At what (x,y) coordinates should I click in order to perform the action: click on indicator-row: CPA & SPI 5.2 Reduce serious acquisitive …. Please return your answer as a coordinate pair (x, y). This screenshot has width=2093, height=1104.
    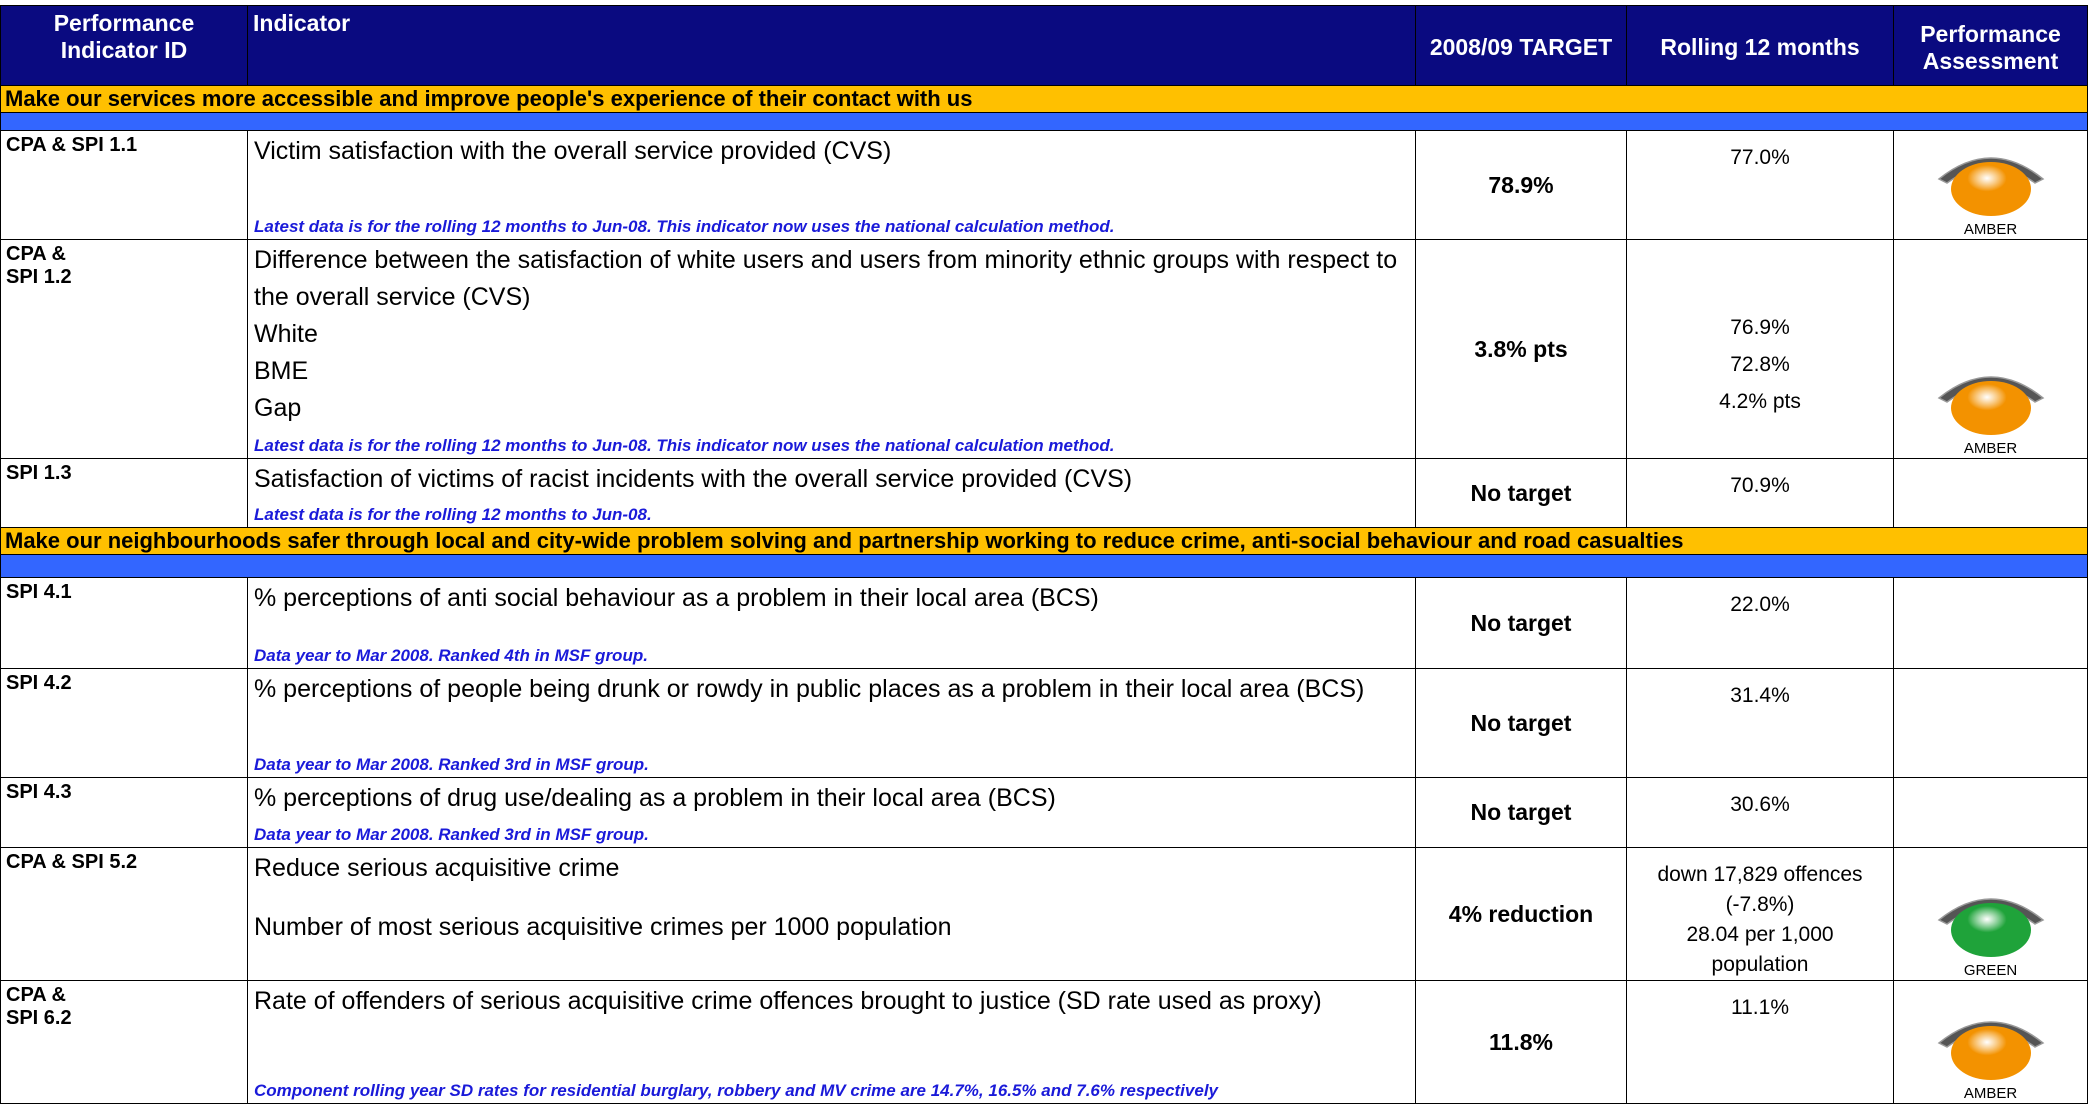
    Looking at the image, I should click on (1044, 914).